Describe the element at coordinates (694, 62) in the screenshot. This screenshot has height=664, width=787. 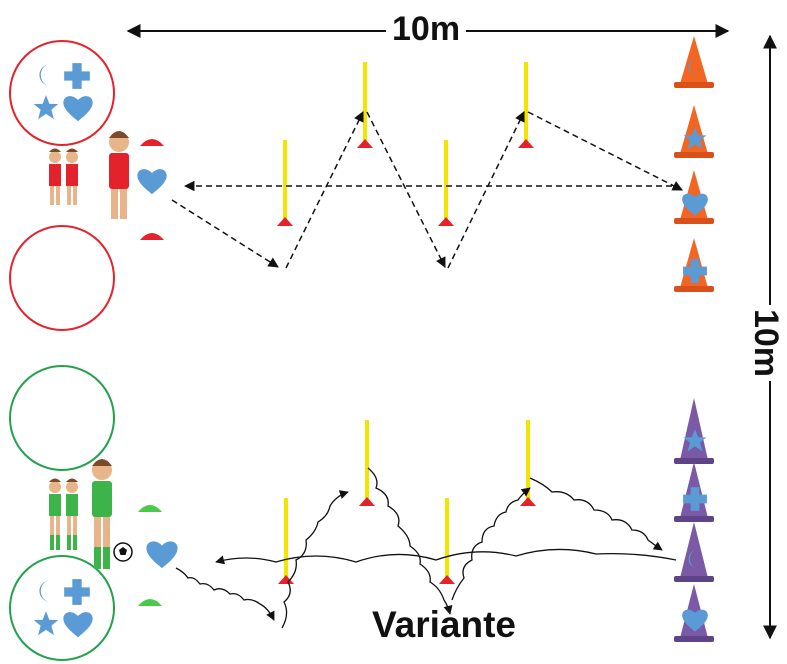
I see `orange-cone-moon` at that location.